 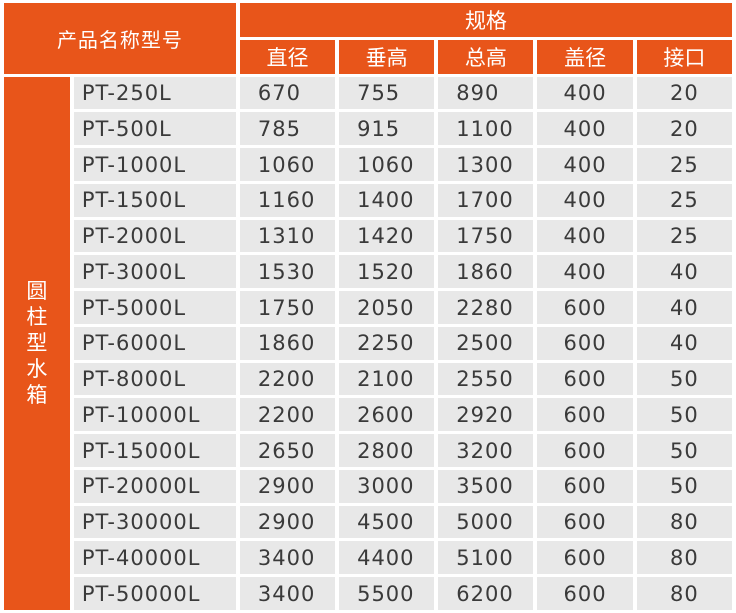 What do you see at coordinates (37, 395) in the screenshot?
I see `category-char: 箱` at bounding box center [37, 395].